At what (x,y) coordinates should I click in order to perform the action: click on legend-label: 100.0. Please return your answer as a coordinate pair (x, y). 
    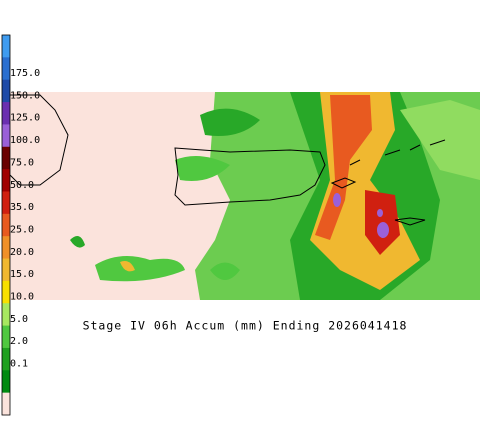
    Looking at the image, I should click on (25, 140).